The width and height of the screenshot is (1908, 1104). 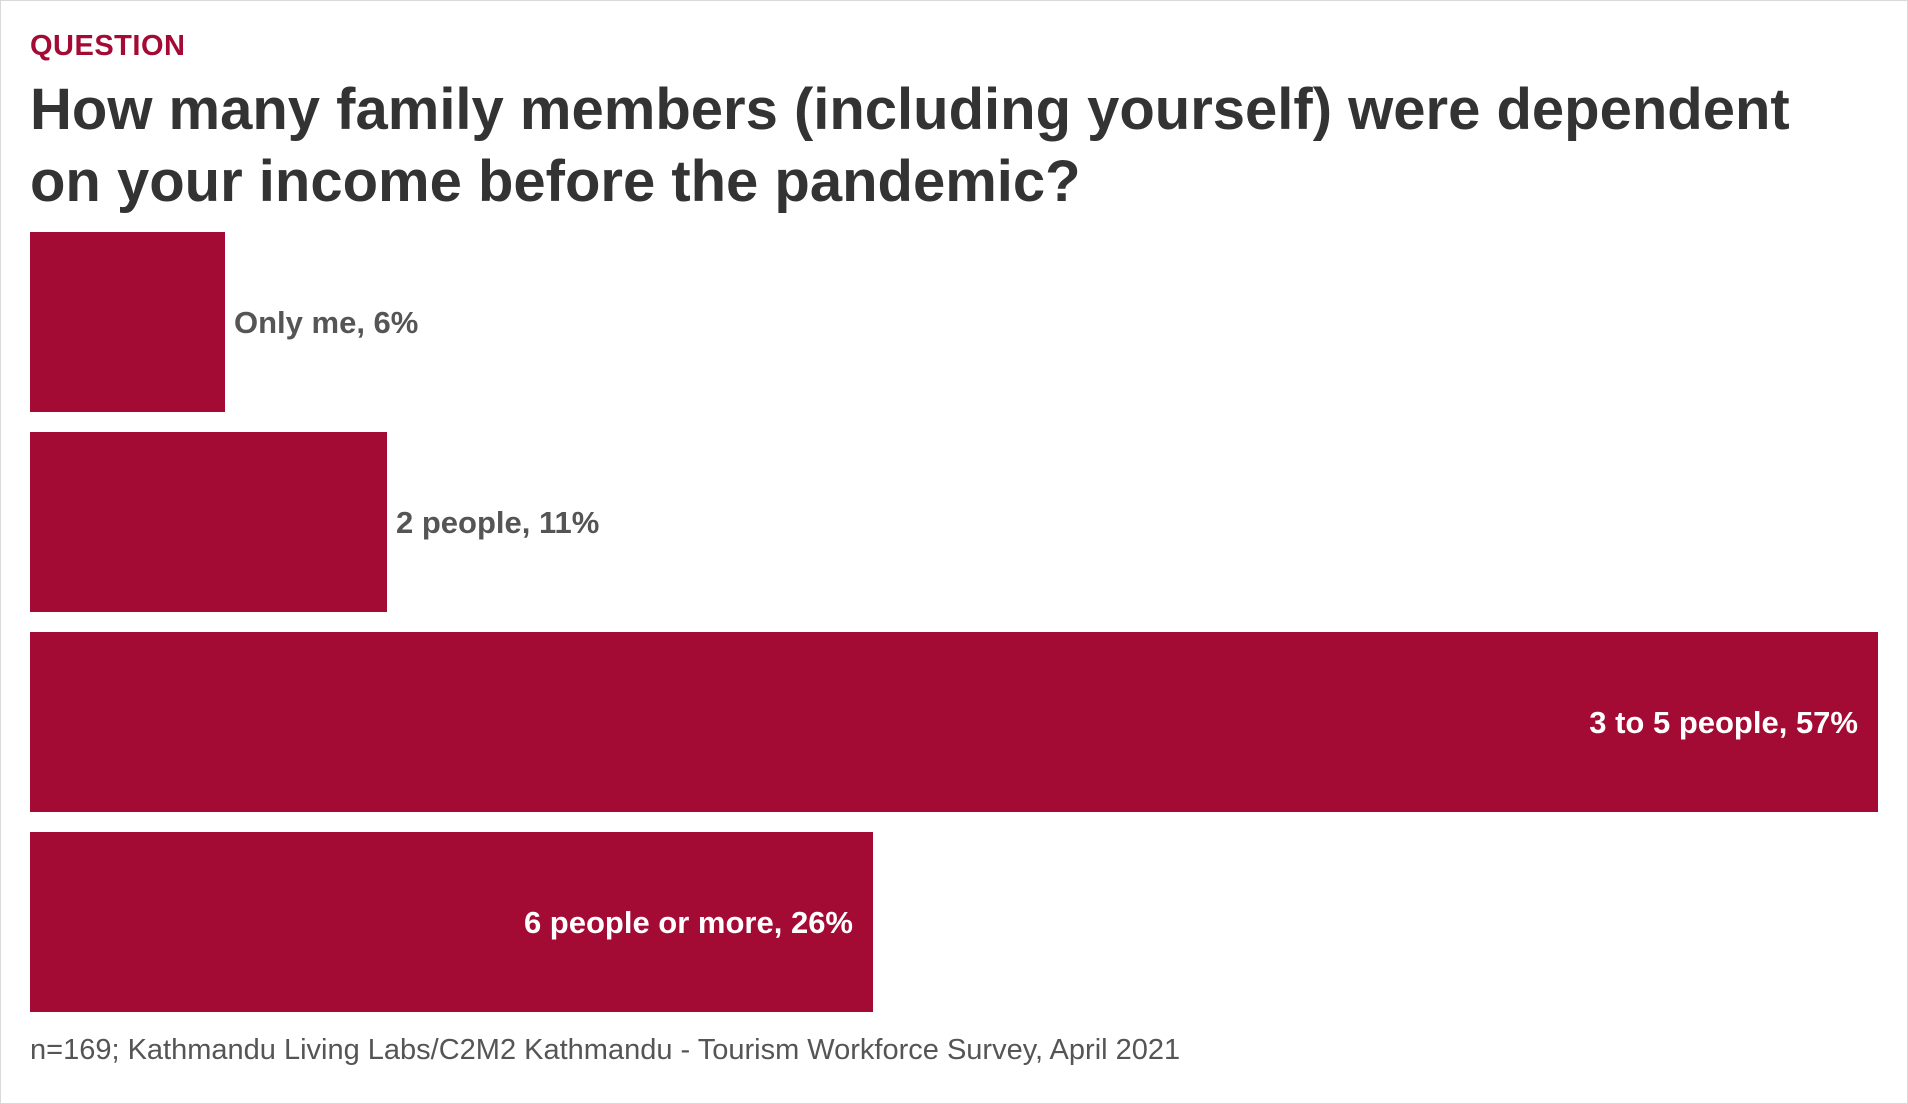 What do you see at coordinates (688, 922) in the screenshot?
I see `bar-label-3: 6 people or more, 26%` at bounding box center [688, 922].